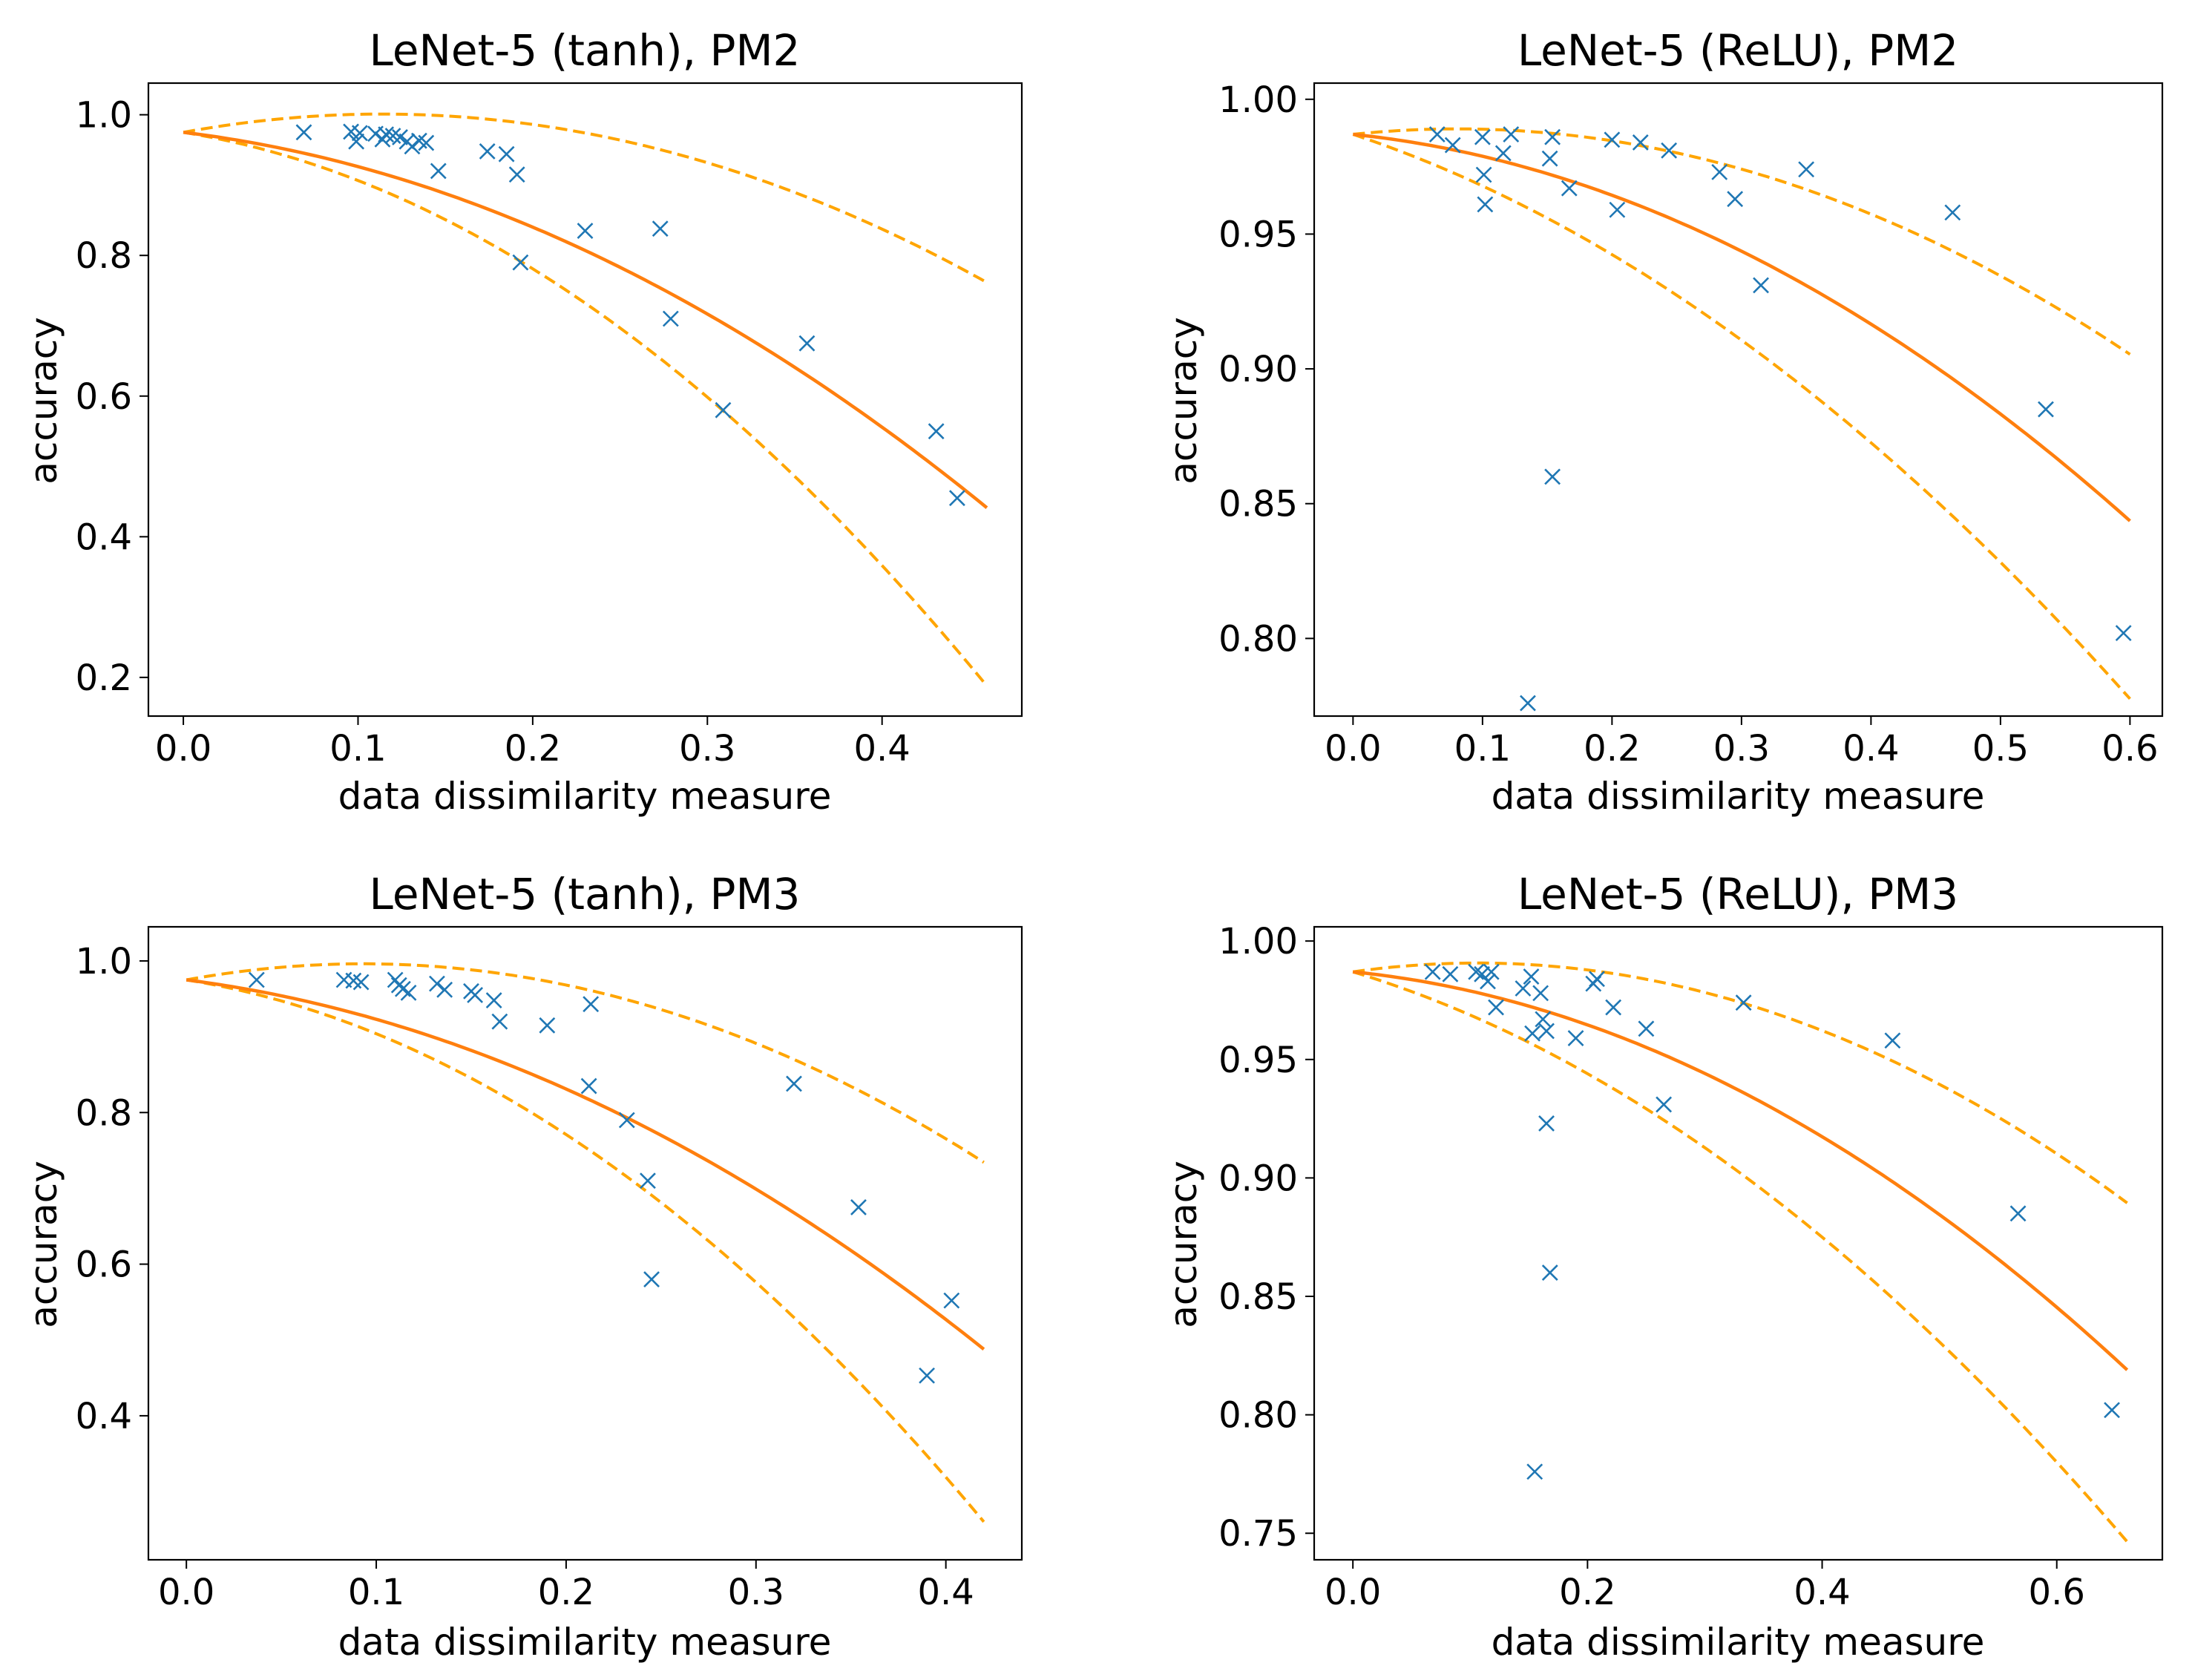 The height and width of the screenshot is (1680, 2195). I want to click on y-tick-label: 0.80, so click(1258, 1416).